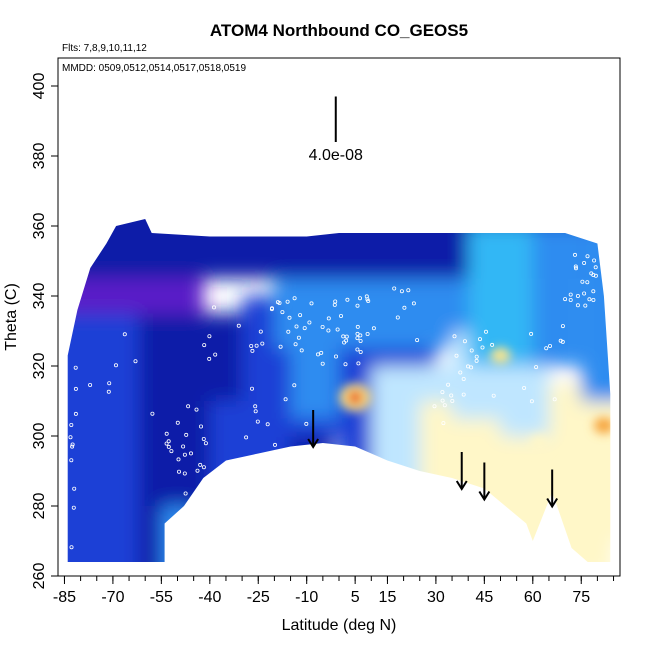 The image size is (650, 650). I want to click on scale-bar-label: 4.0e-08, so click(336, 155).